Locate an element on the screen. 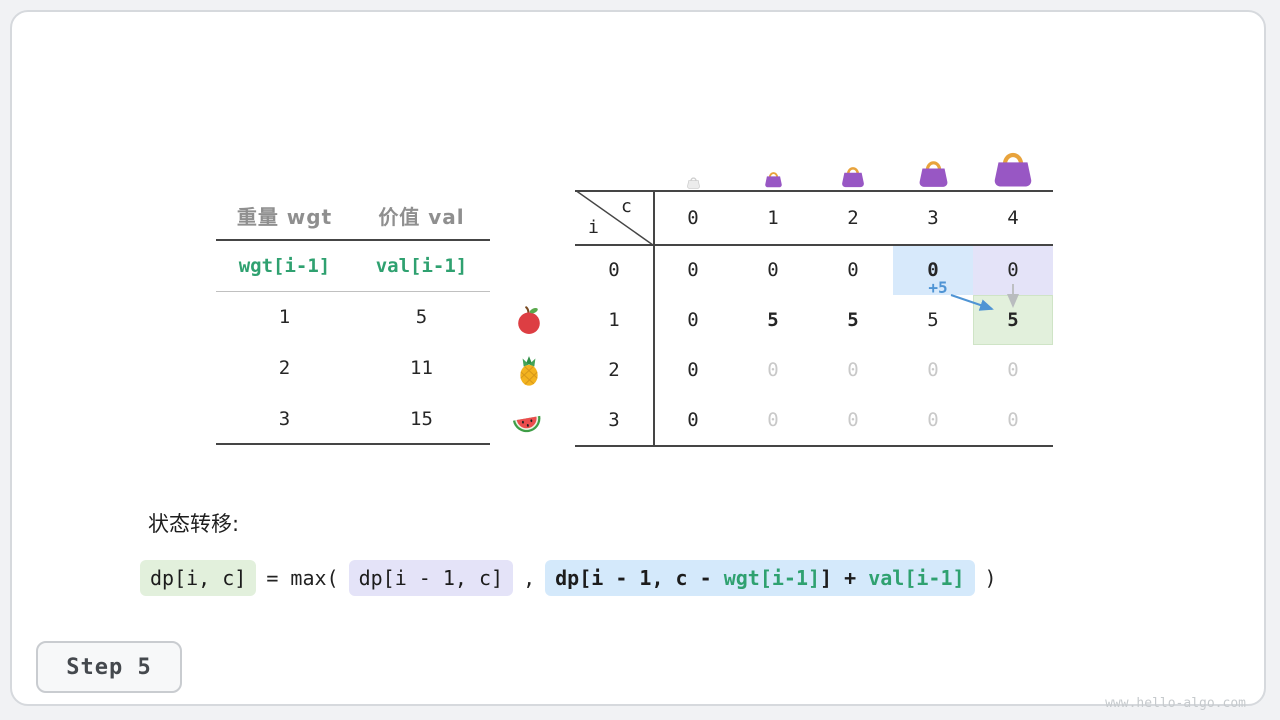  dp-cell-r3c2: 0 is located at coordinates (853, 420).